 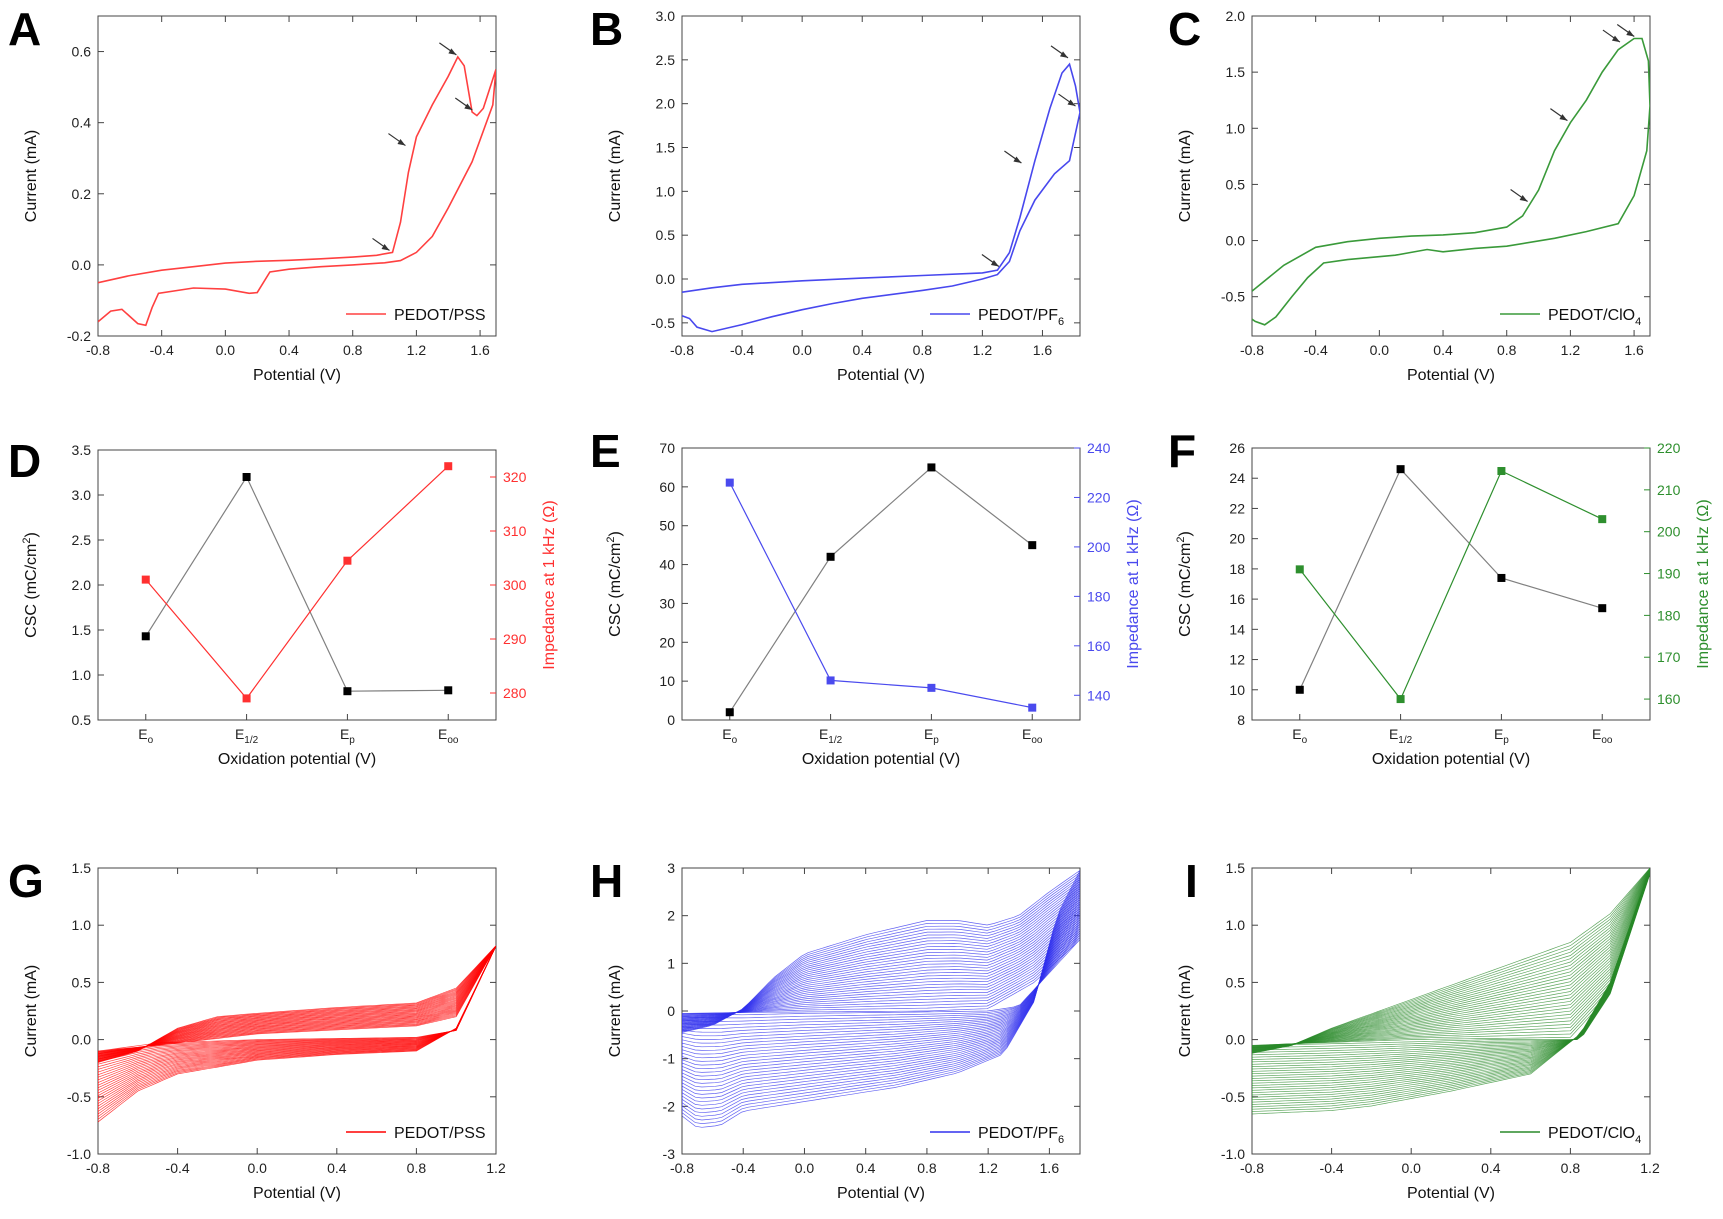 I want to click on impedance-marker-F, so click(x=1602, y=519).